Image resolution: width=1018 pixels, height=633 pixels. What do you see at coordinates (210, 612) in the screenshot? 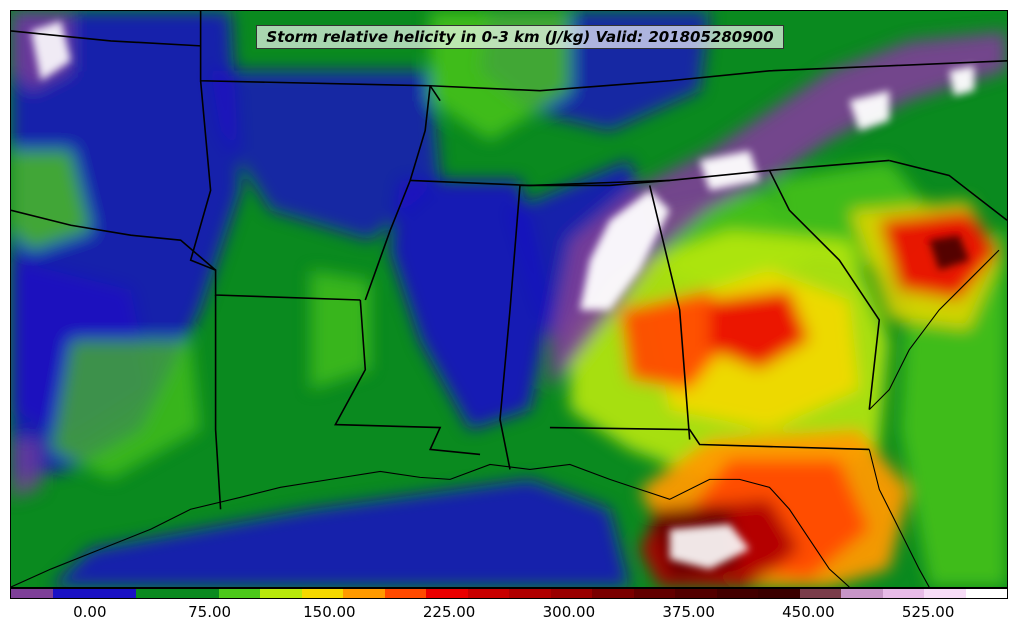
I see `colorbar-tick-label: 75.00` at bounding box center [210, 612].